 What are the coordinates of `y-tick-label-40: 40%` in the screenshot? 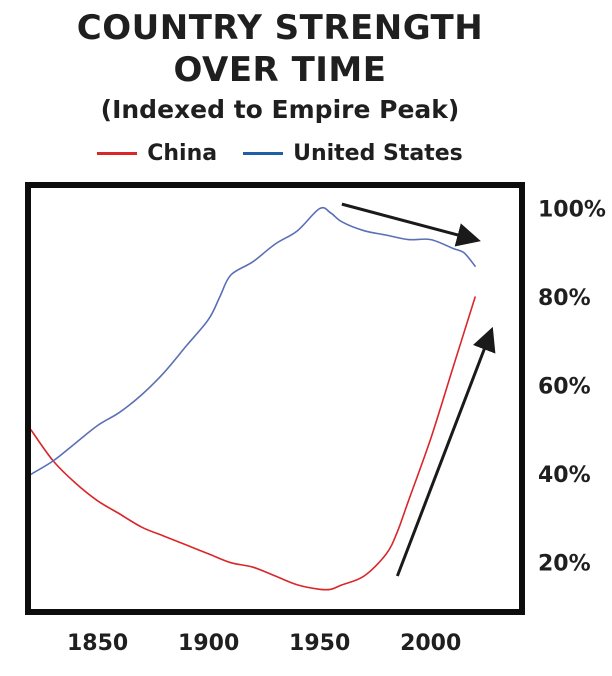 It's located at (564, 475).